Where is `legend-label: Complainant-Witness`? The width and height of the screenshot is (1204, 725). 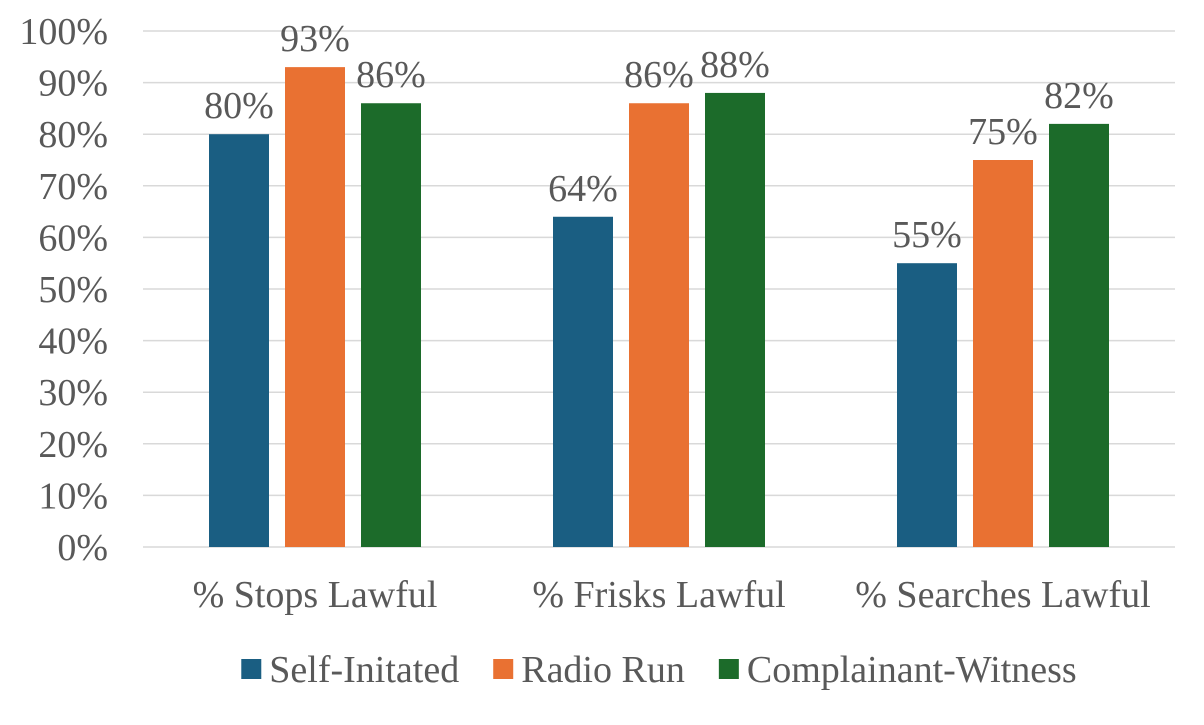
legend-label: Complainant-Witness is located at coordinates (912, 670).